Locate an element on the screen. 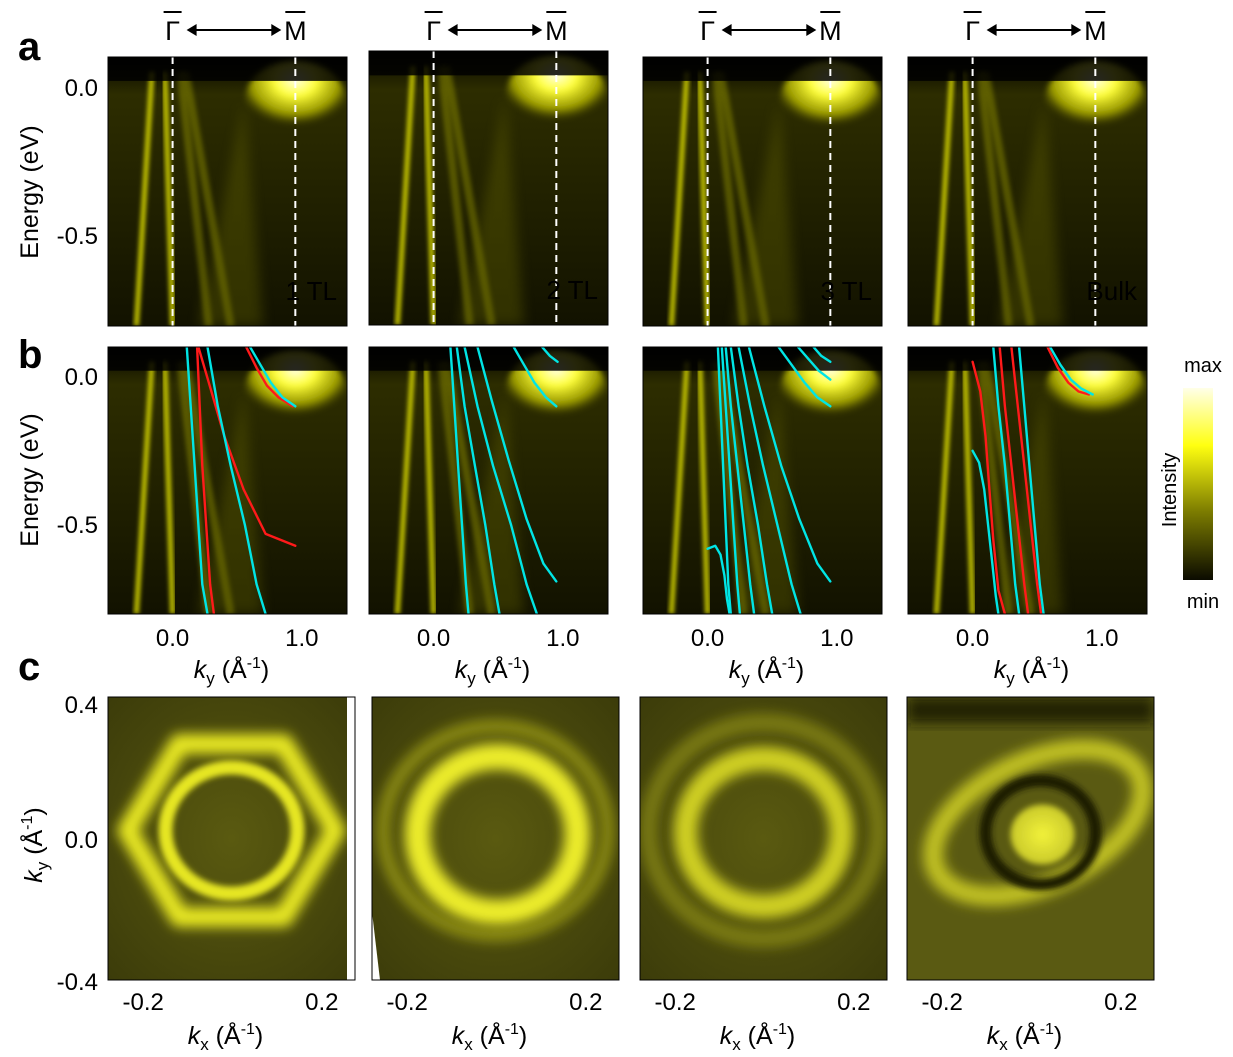  kx-tick-0-0: -0.2 is located at coordinates (142, 1002).